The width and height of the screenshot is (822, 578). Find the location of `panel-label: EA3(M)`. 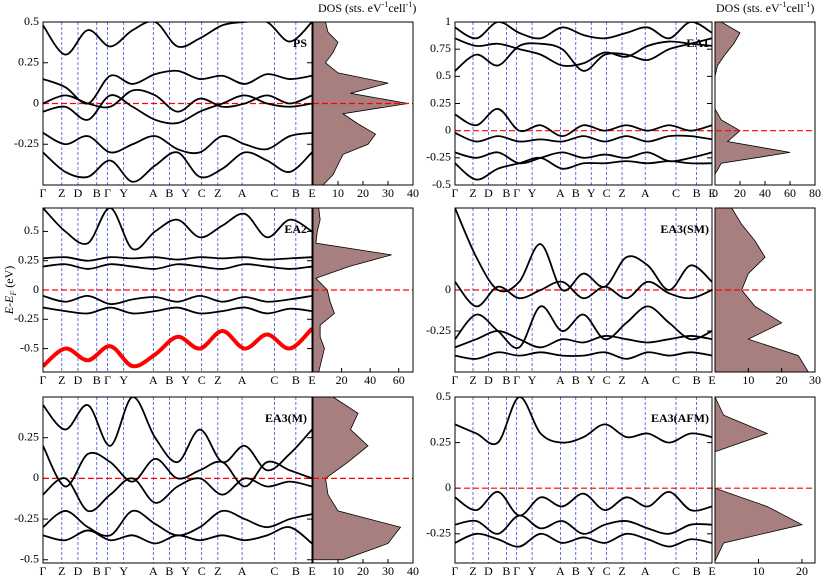

panel-label: EA3(M) is located at coordinates (286, 418).